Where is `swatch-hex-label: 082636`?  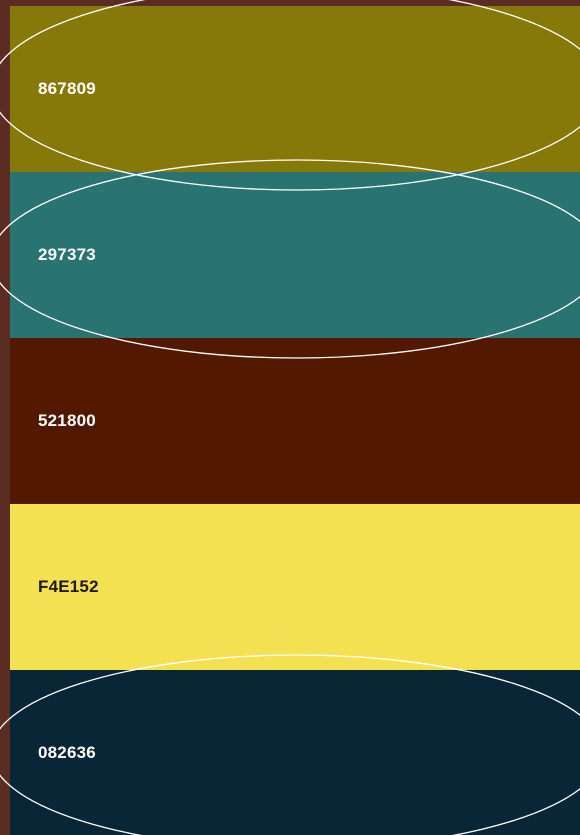
swatch-hex-label: 082636 is located at coordinates (67, 752).